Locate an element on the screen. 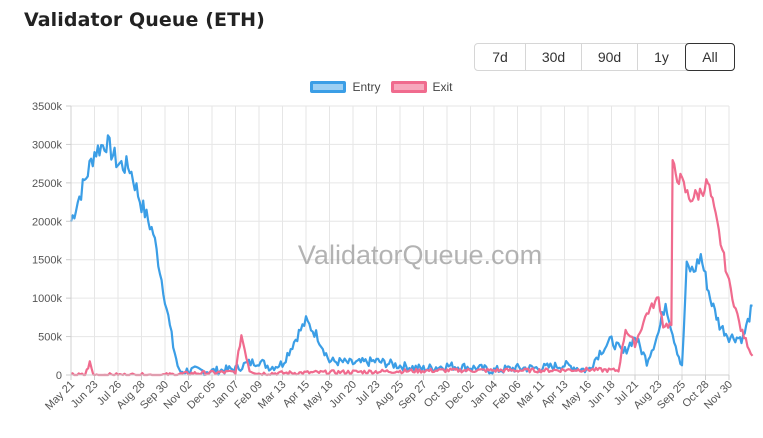 The height and width of the screenshot is (438, 763). legend-exit: Exit is located at coordinates (421, 87).